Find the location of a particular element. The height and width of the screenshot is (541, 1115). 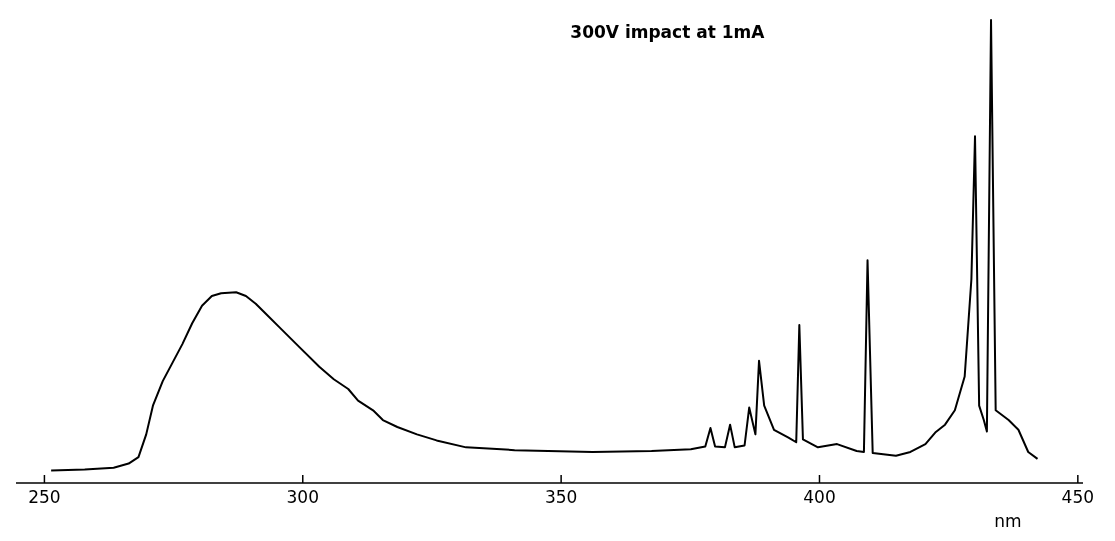

x-tick-label: 250 is located at coordinates (44, 497).